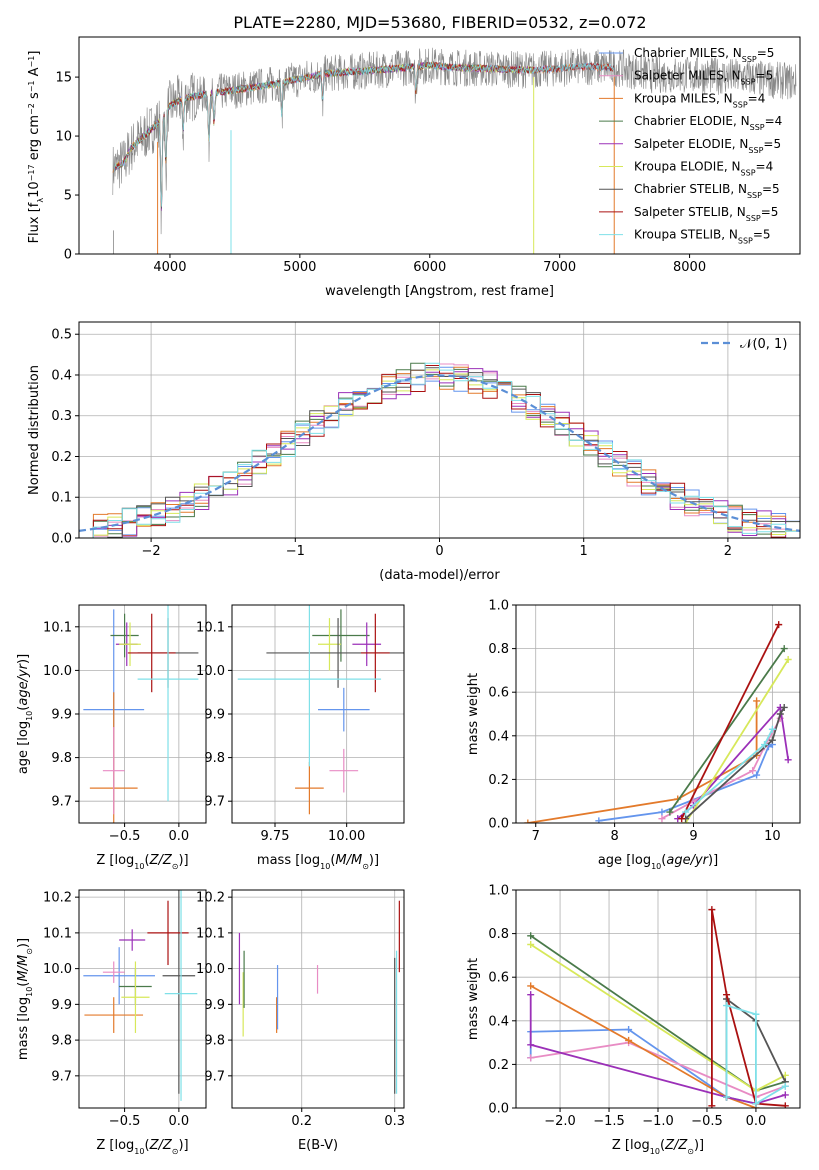  I want to click on x-axis-label: age [log10(age/yr)], so click(658, 862).